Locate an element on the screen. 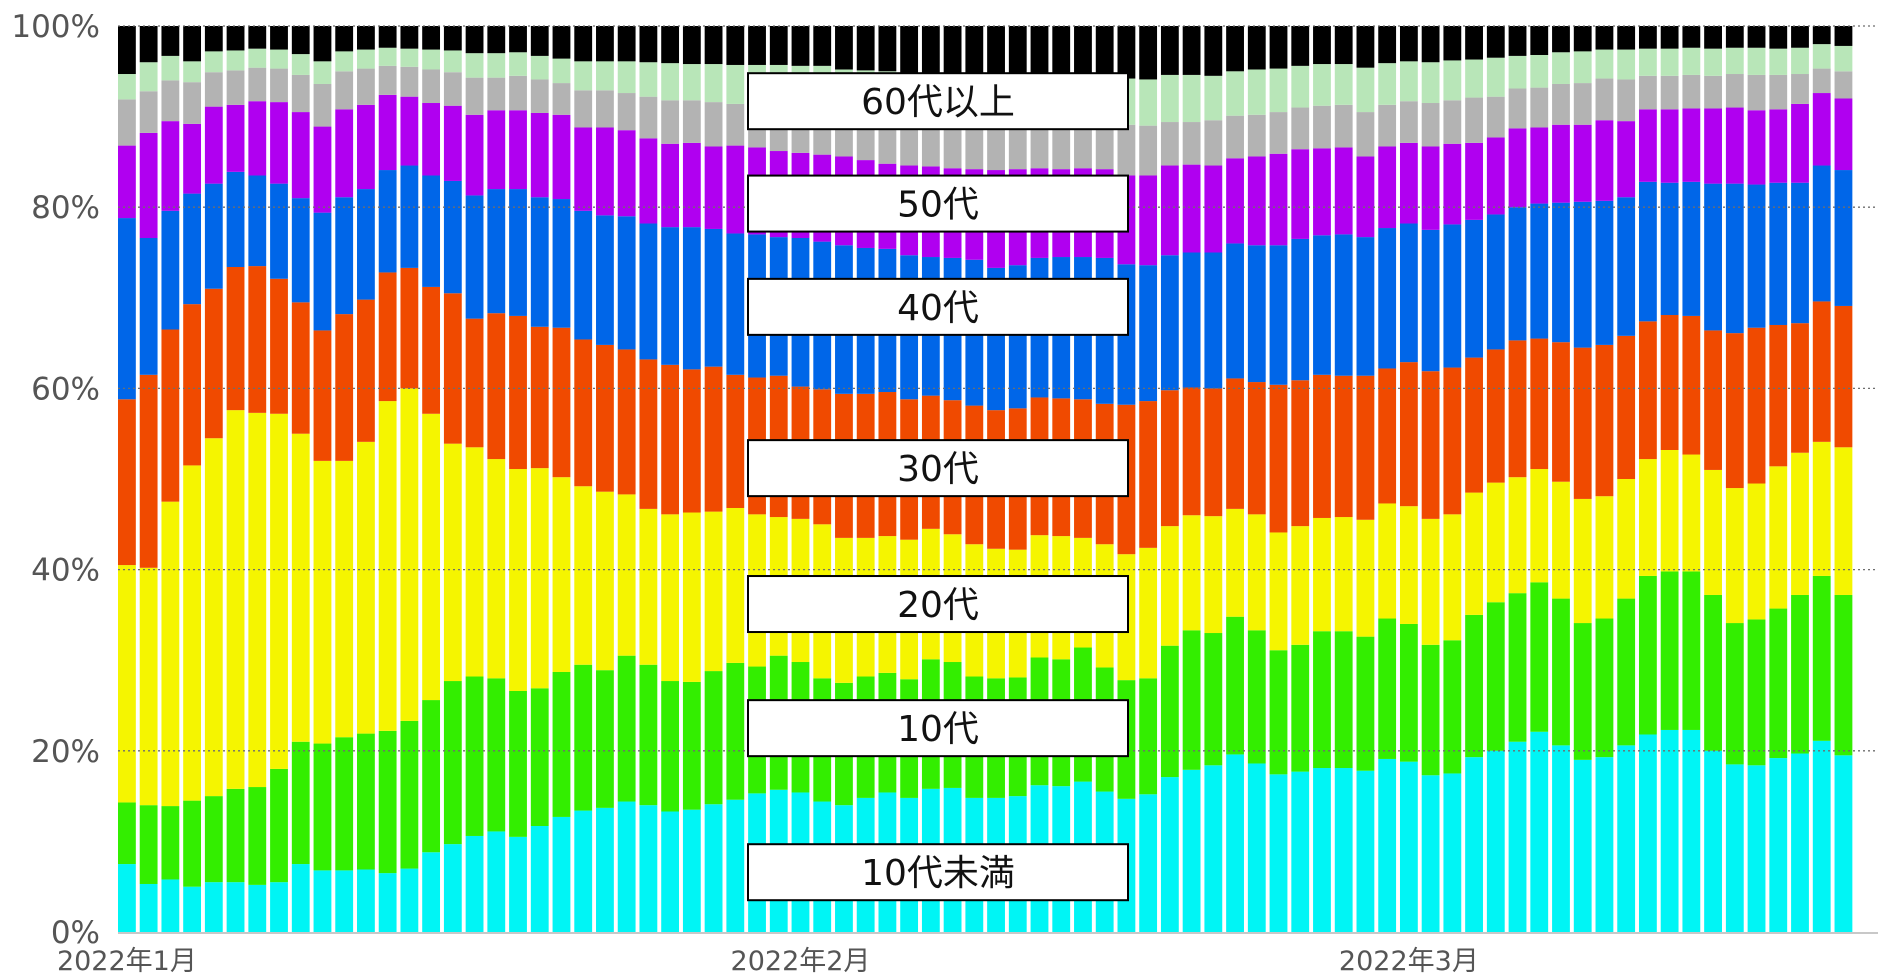 The width and height of the screenshot is (1878, 976). band-label: 30代 is located at coordinates (938, 468).